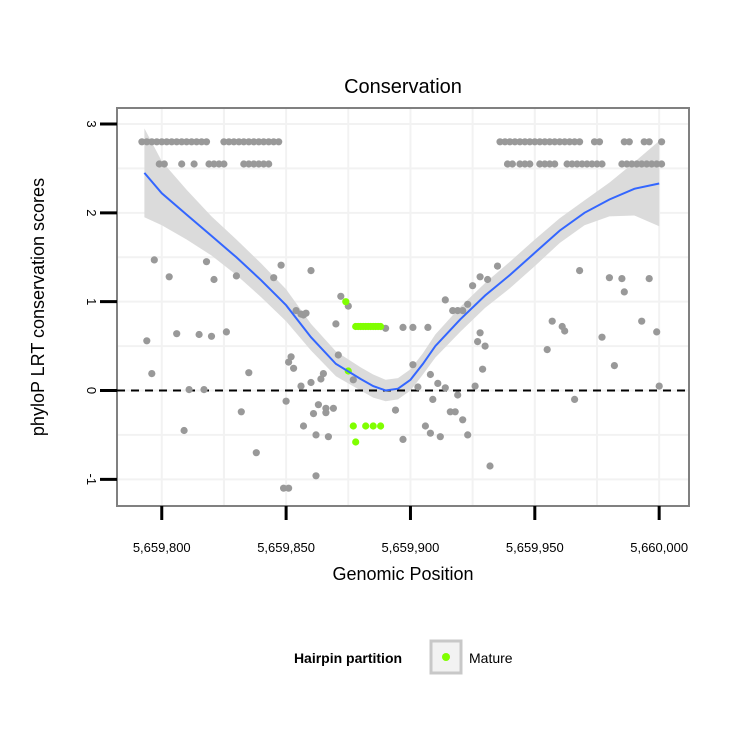 The width and height of the screenshot is (750, 750). Describe the element at coordinates (411, 547) in the screenshot. I see `x-tick-label: 5,659,900` at that location.